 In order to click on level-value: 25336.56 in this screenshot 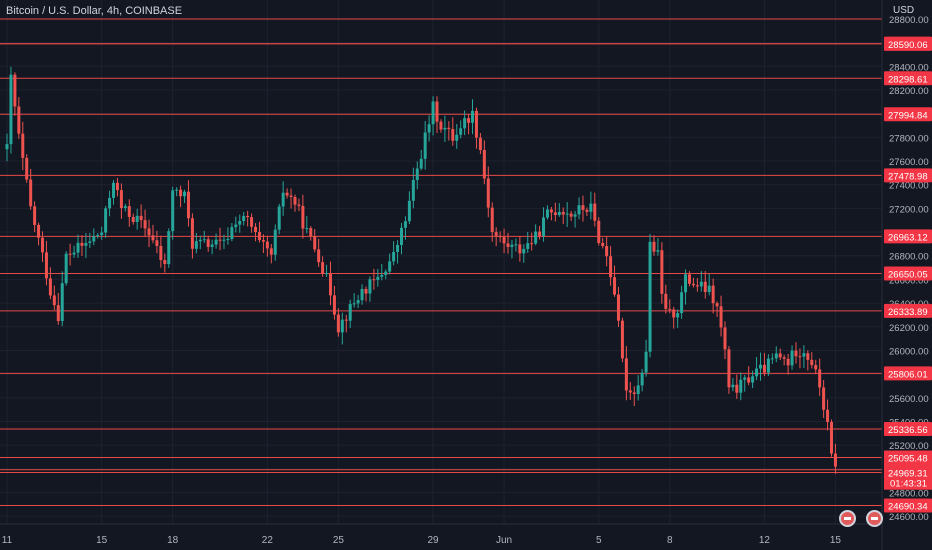, I will do `click(908, 430)`.